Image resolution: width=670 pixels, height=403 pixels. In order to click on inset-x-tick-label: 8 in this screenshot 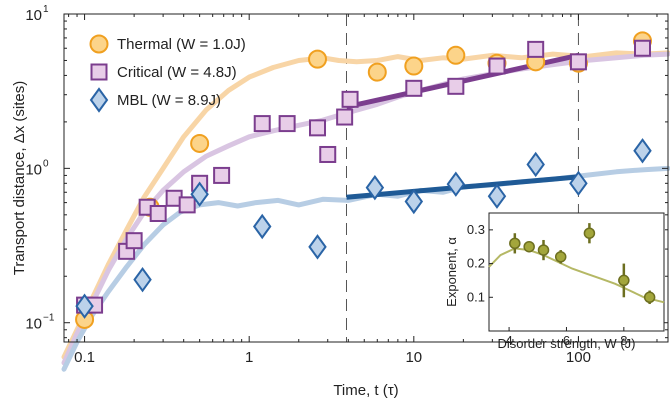, I will do `click(623, 340)`.